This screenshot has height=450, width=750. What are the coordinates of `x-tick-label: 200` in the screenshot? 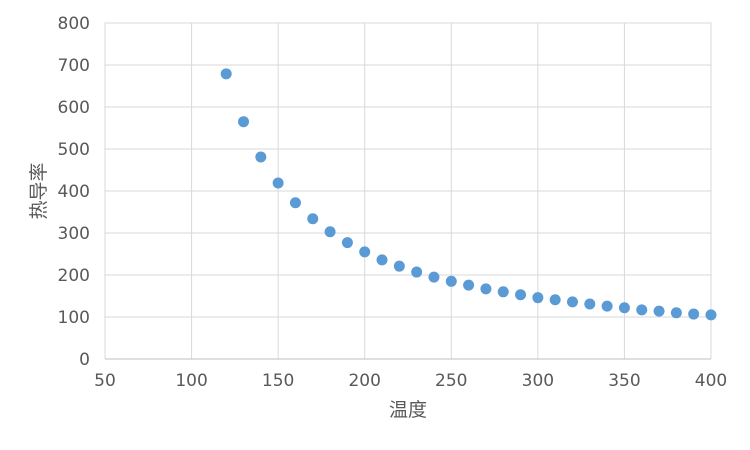 It's located at (364, 381).